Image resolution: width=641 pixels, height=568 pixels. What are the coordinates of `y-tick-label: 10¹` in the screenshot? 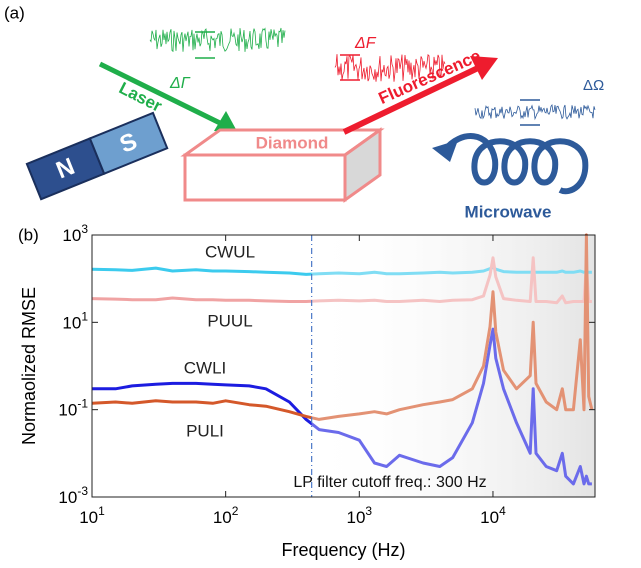 It's located at (75, 321).